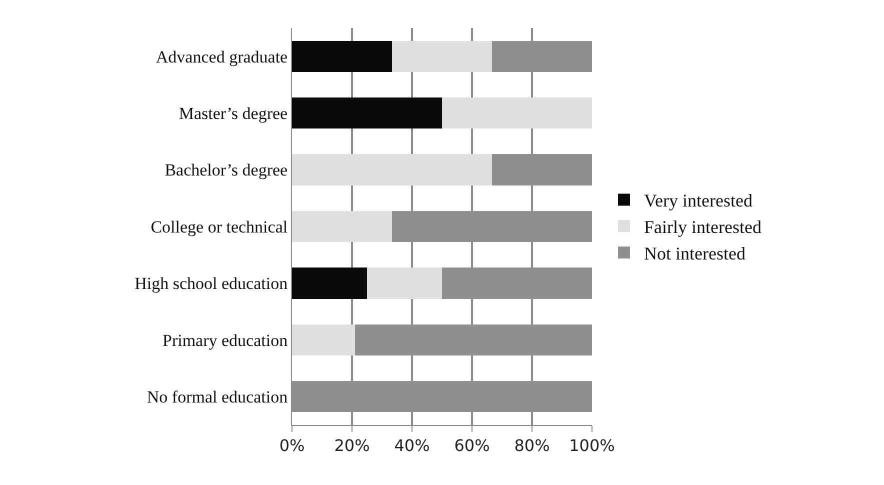 This screenshot has height=485, width=884. Describe the element at coordinates (698, 200) in the screenshot. I see `legend-label: Very interested` at that location.